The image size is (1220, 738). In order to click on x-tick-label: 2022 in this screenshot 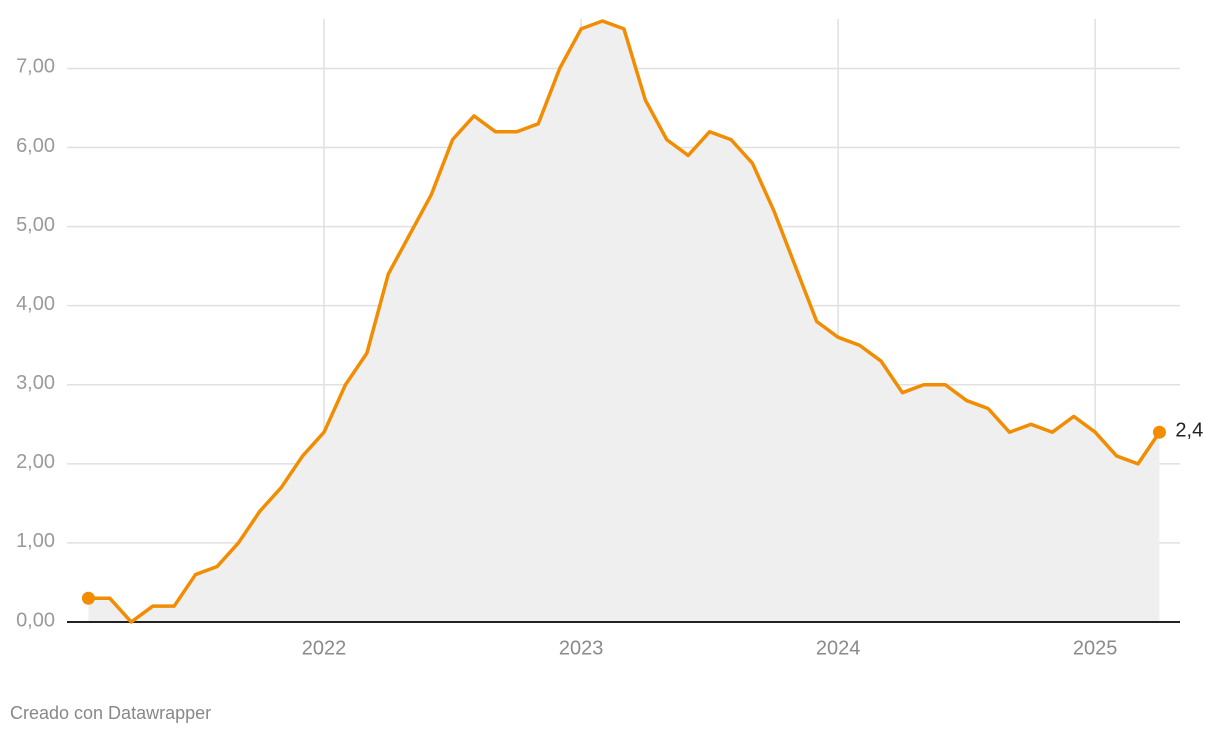, I will do `click(324, 648)`.